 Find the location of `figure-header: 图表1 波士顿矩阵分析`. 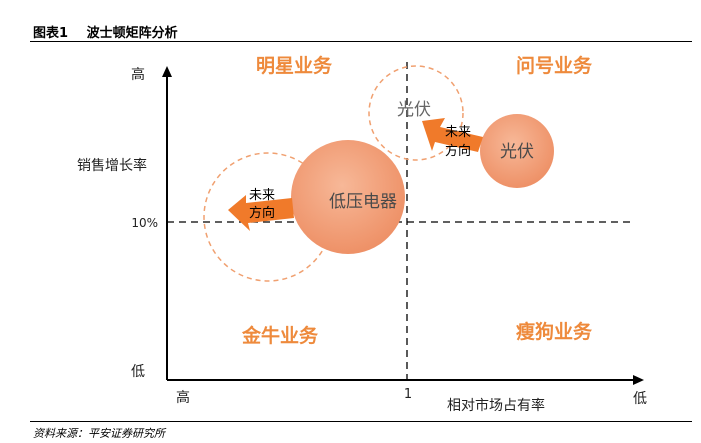

figure-header: 图表1 波士顿矩阵分析 is located at coordinates (105, 31).